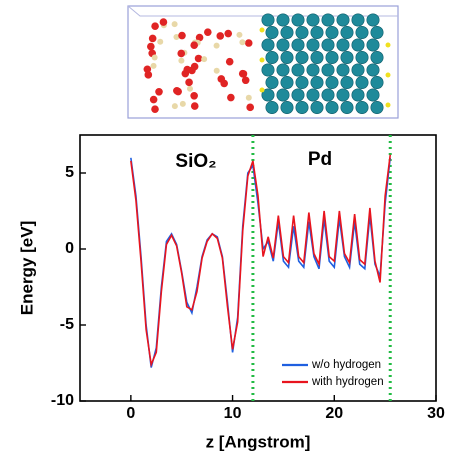  What do you see at coordinates (347, 382) in the screenshot?
I see `legend-label: with hydrogen` at bounding box center [347, 382].